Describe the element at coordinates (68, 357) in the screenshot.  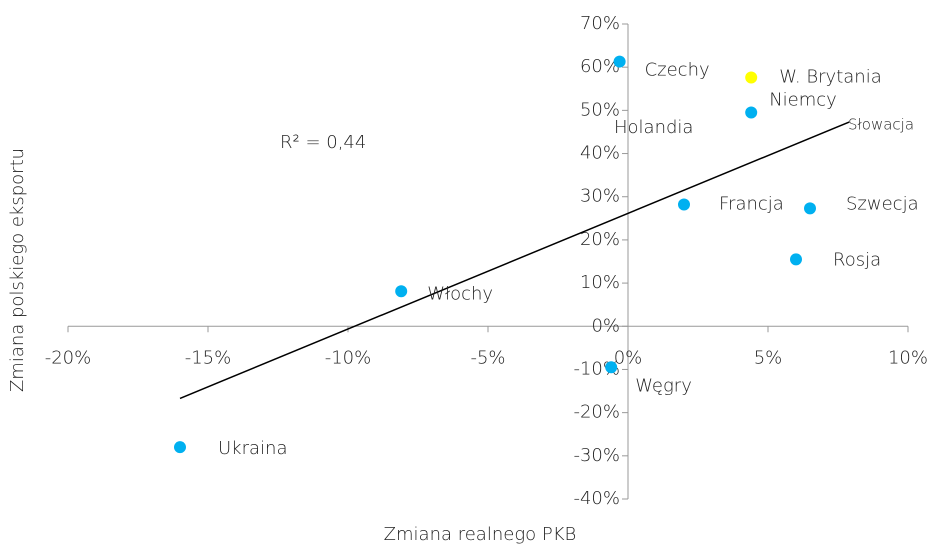
I see `x-tick-label: -20%` at that location.